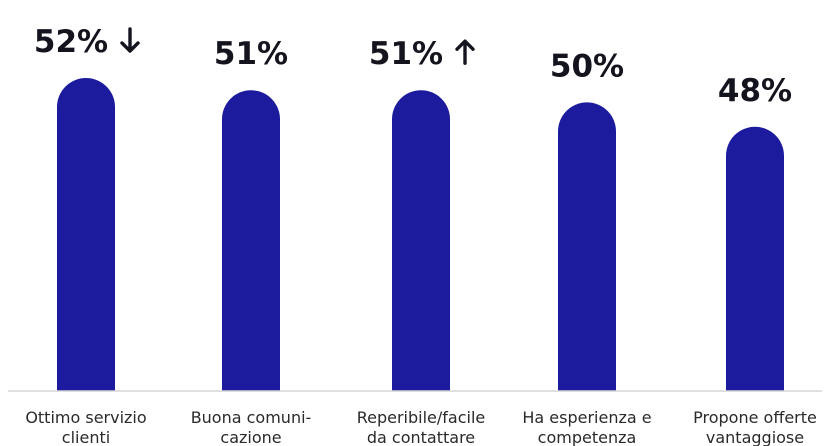 The height and width of the screenshot is (446, 830). I want to click on category-label-5-line-2: vantaggiose, so click(755, 437).